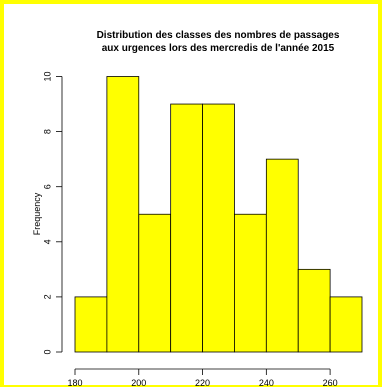  What do you see at coordinates (266, 383) in the screenshot?
I see `x-tick-label-240: 240` at bounding box center [266, 383].